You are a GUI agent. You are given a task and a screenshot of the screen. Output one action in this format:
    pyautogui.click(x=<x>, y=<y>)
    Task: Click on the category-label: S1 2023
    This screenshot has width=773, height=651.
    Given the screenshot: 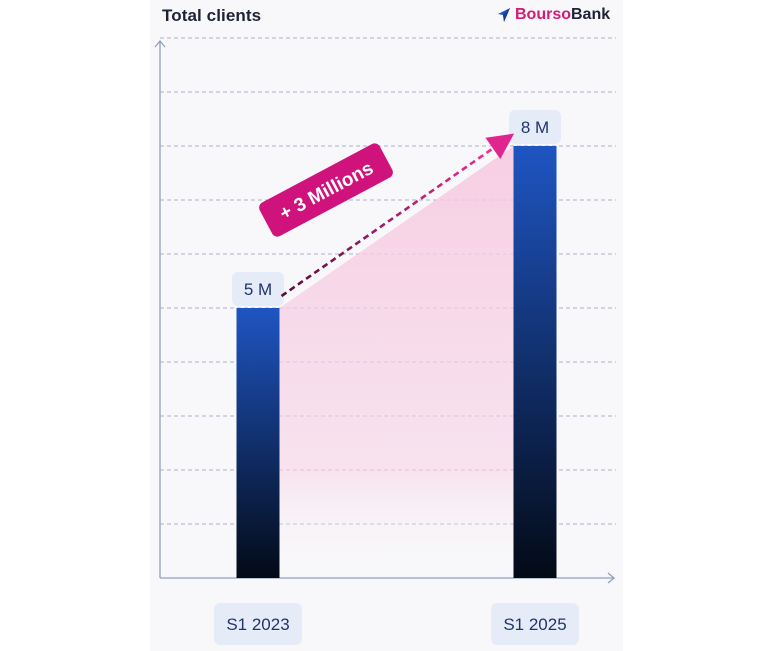 What is the action you would take?
    pyautogui.click(x=258, y=624)
    